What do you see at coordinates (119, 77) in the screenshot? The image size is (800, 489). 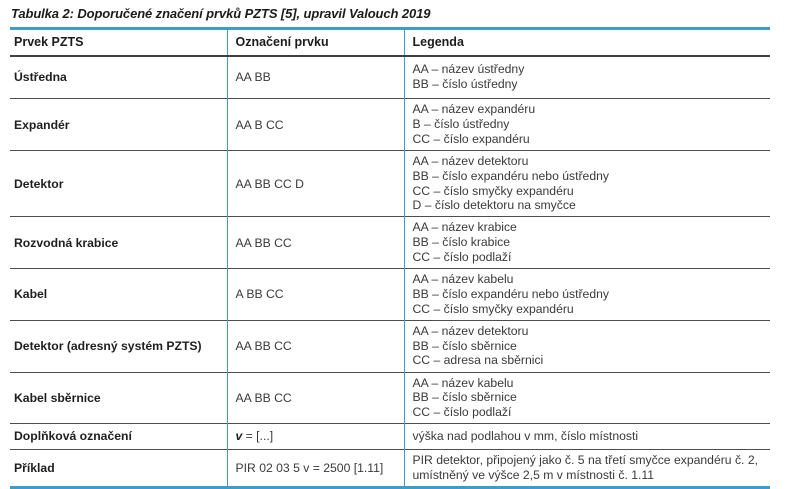 I see `element-name-cell: Ústředna` at bounding box center [119, 77].